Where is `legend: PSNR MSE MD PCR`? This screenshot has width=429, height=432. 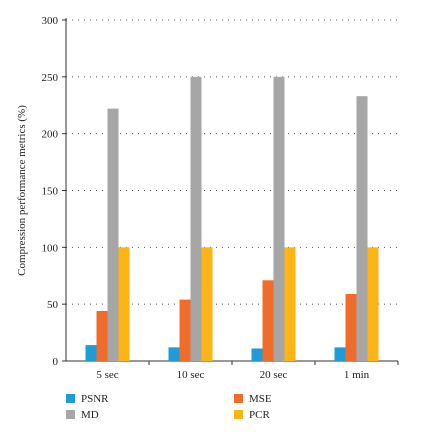
legend: PSNR MSE MD PCR is located at coordinates (169, 407).